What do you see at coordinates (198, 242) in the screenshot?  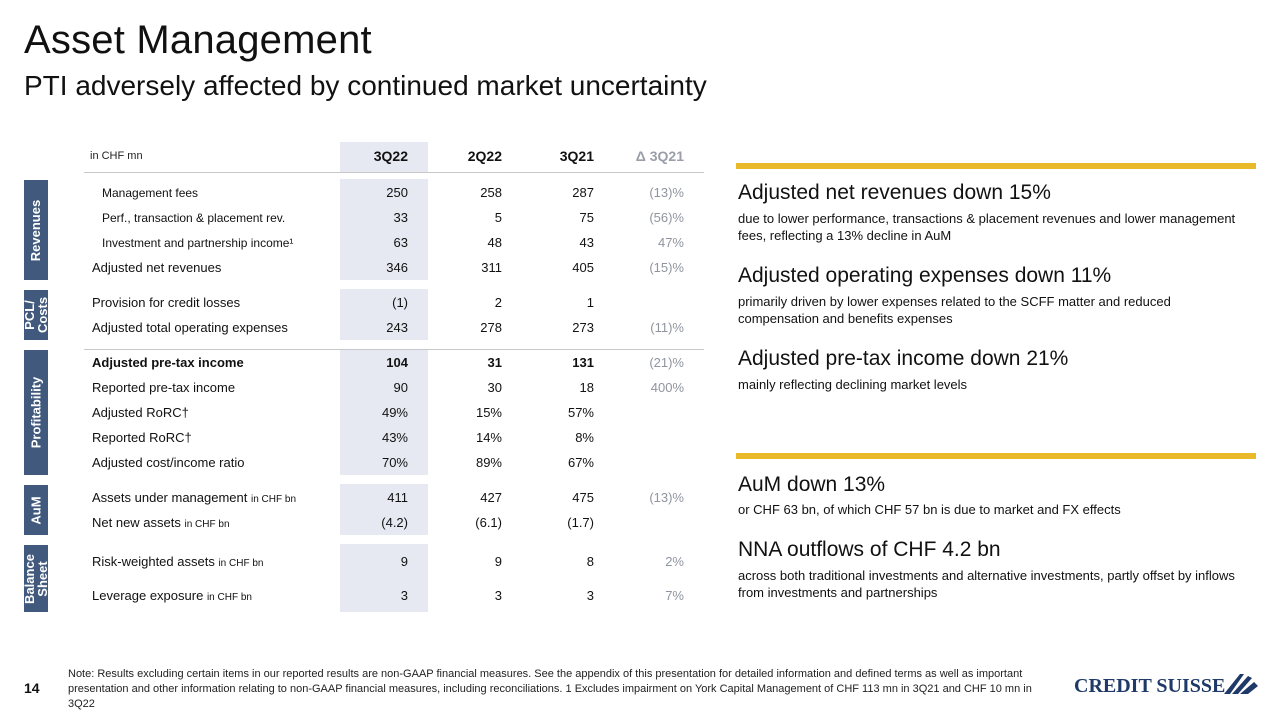 I see `row-label: Investment and partnership income¹` at bounding box center [198, 242].